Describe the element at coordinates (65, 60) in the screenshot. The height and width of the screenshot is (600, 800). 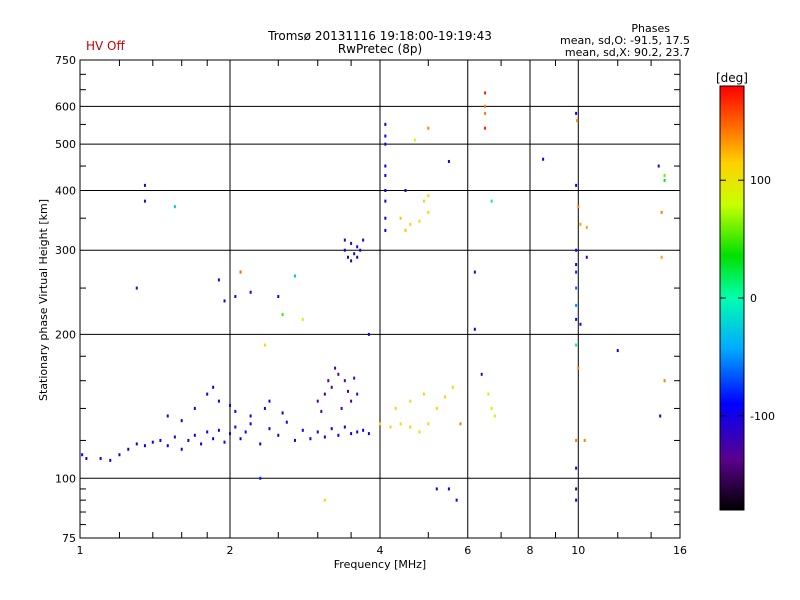
I see `y-tick-label: 750` at that location.